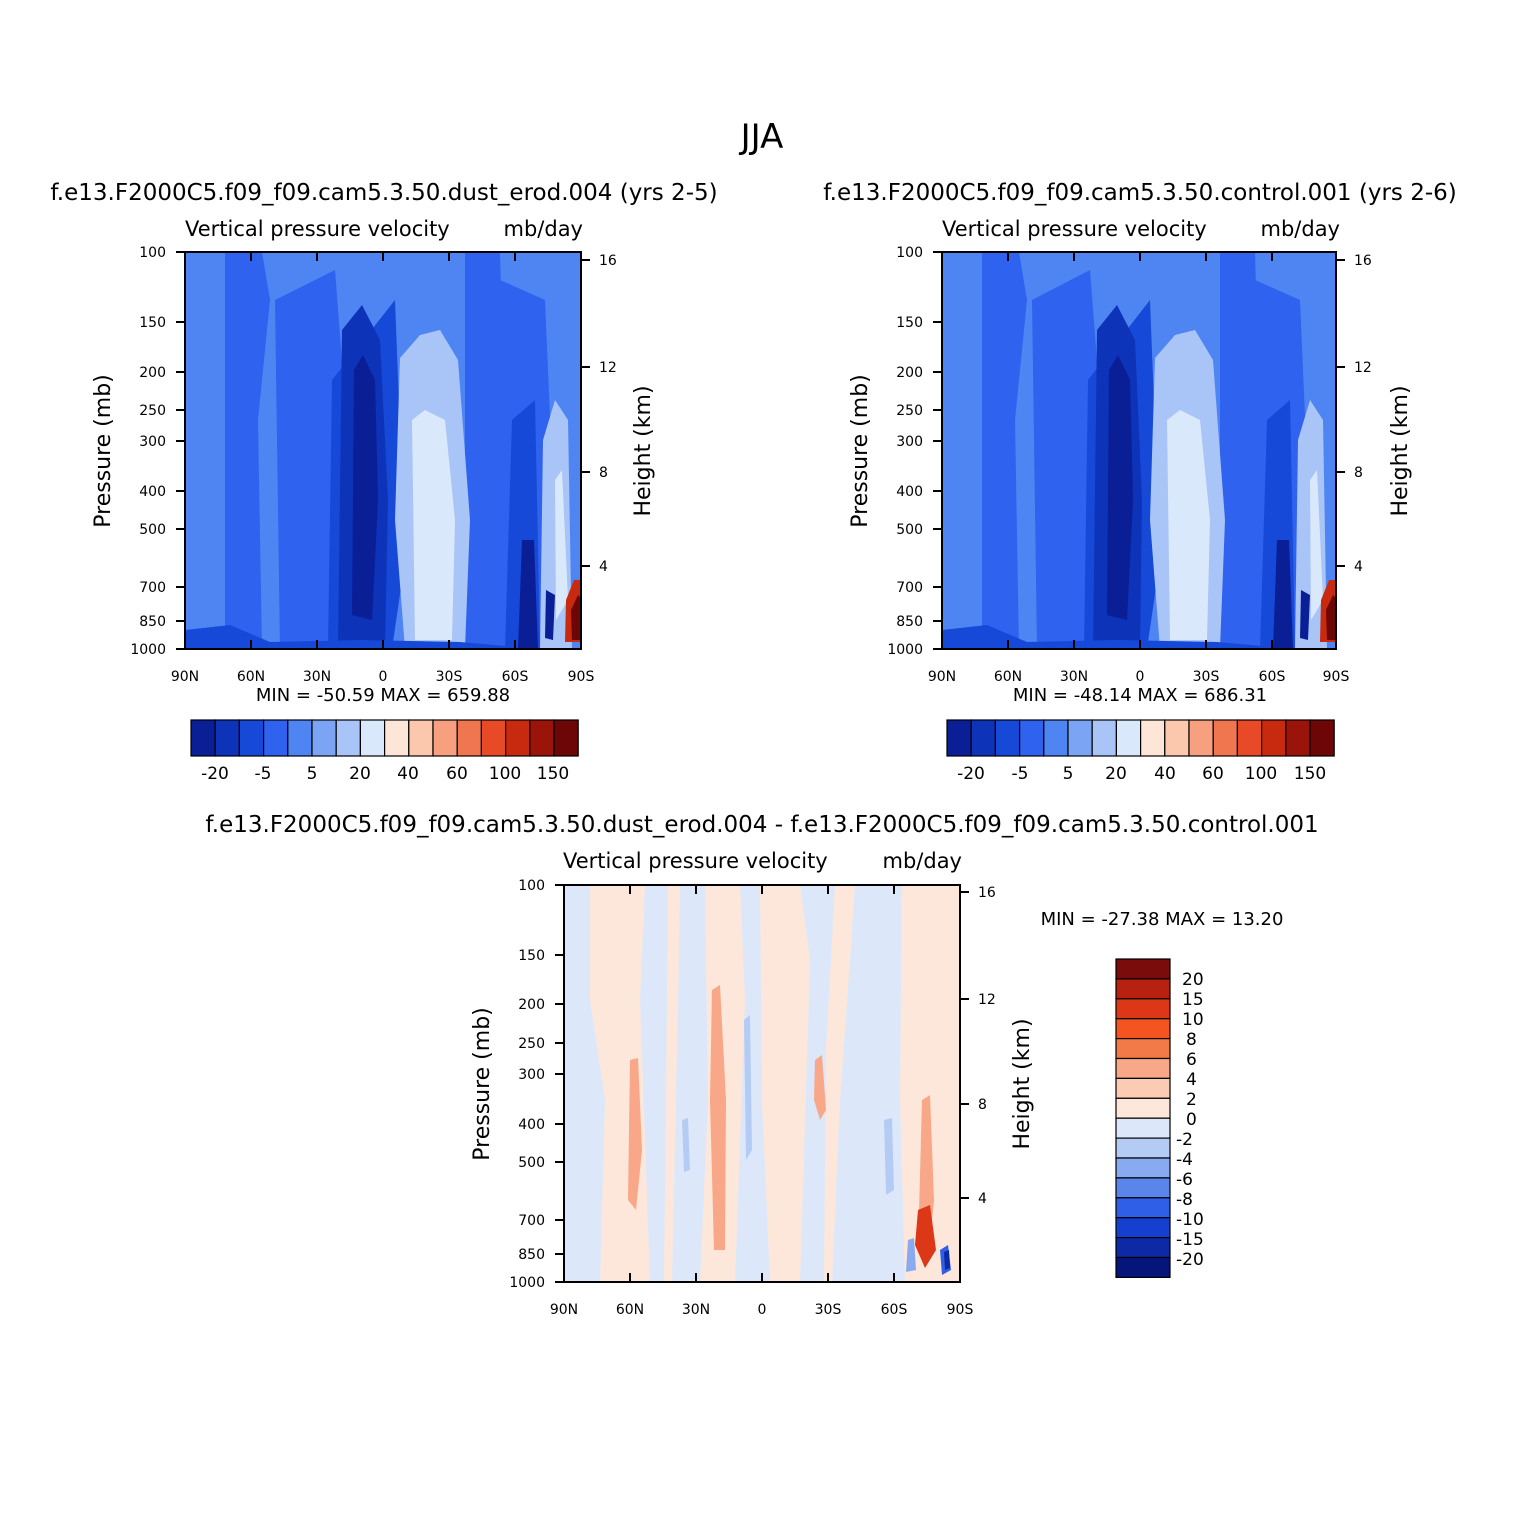 The width and height of the screenshot is (1524, 1524). I want to click on x-tick-label: 0, so click(1140, 677).